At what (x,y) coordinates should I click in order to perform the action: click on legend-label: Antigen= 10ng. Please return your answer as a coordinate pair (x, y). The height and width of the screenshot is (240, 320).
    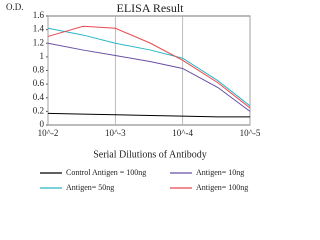
    Looking at the image, I should click on (220, 172).